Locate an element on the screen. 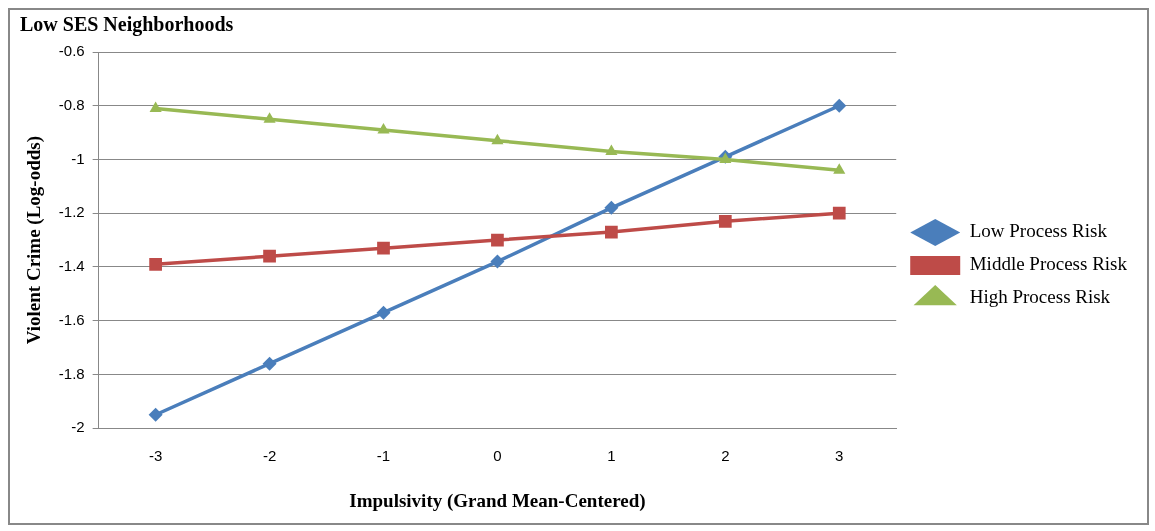  y-axis-title: Violent Crime (Log-odds) is located at coordinates (34, 240).